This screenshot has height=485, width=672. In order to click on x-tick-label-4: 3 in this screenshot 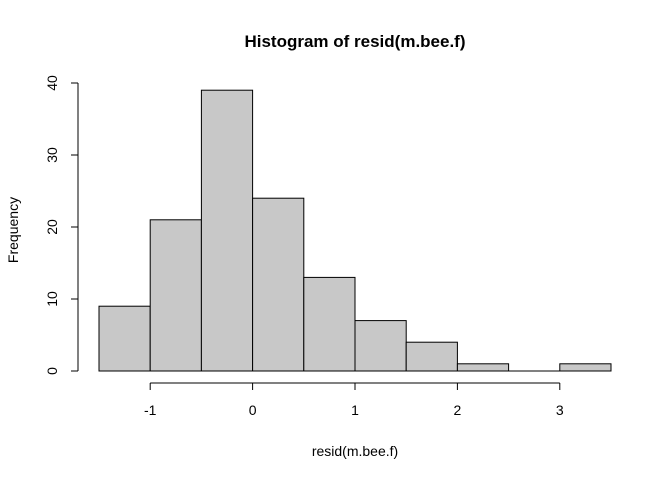, I will do `click(560, 410)`.